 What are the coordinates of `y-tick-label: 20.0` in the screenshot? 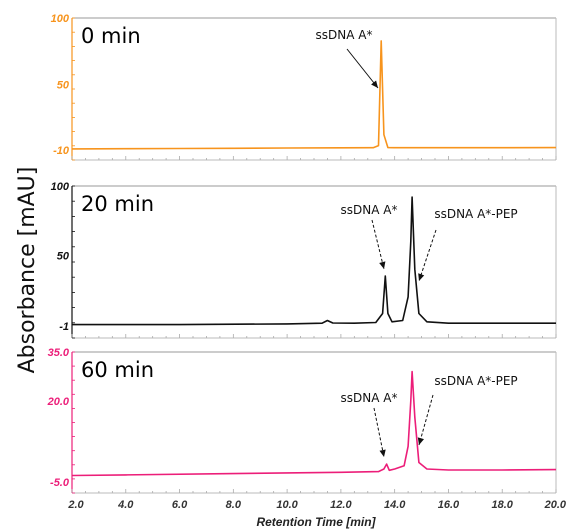 It's located at (58, 402).